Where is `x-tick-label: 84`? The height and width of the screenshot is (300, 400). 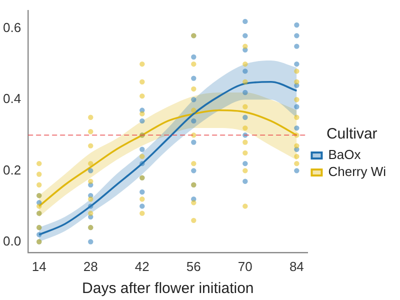 x-tick-label: 84 is located at coordinates (296, 266).